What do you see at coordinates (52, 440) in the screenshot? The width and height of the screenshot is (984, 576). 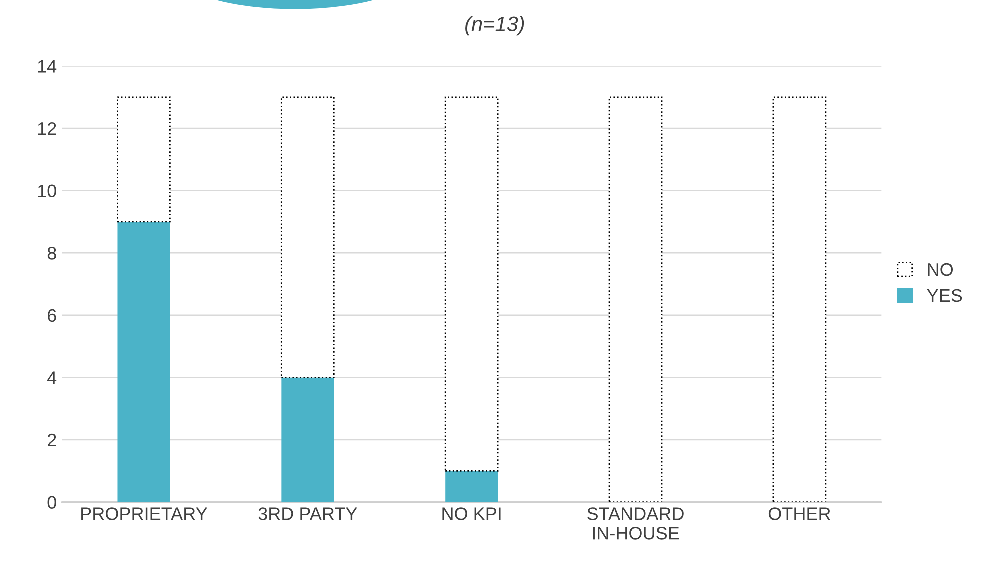 I see `y-tick-label: 2` at bounding box center [52, 440].